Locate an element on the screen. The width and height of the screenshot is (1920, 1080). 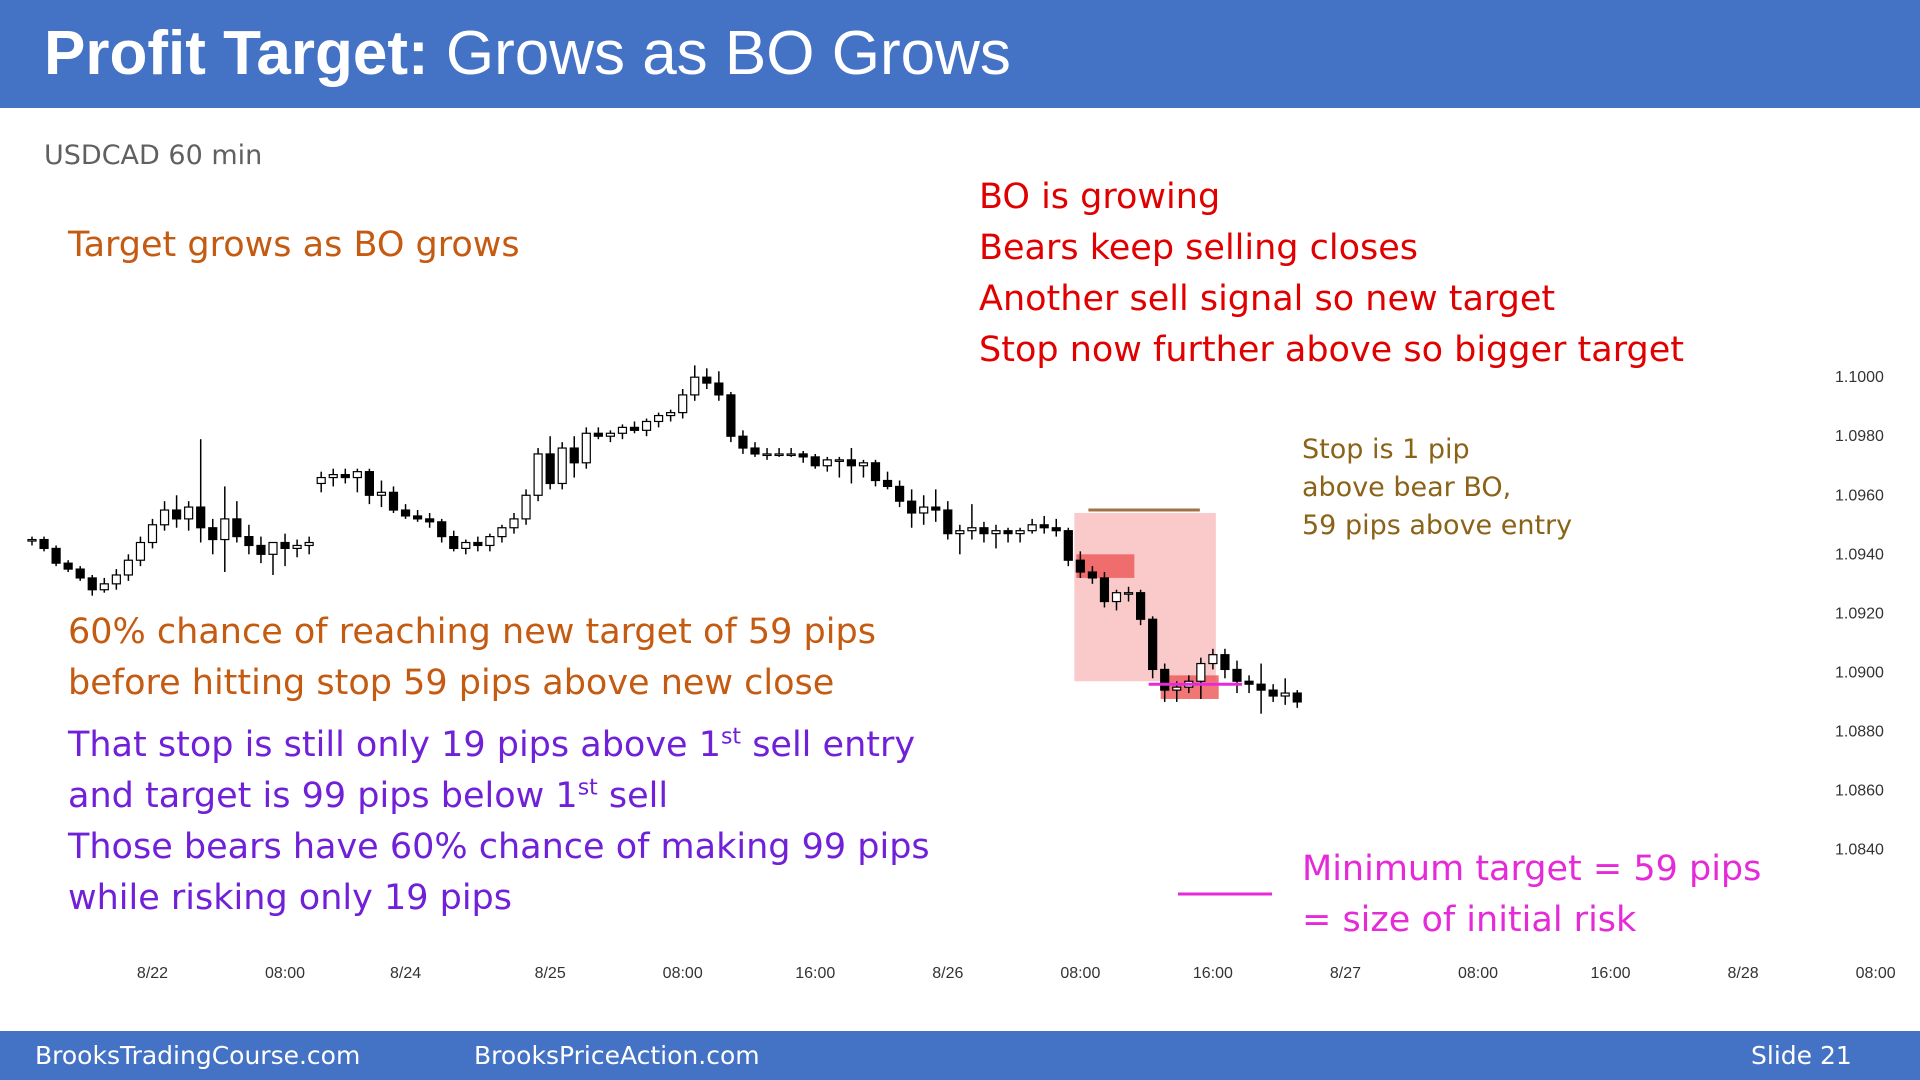
note-stop-line-2: above bear BO, is located at coordinates (1407, 487).